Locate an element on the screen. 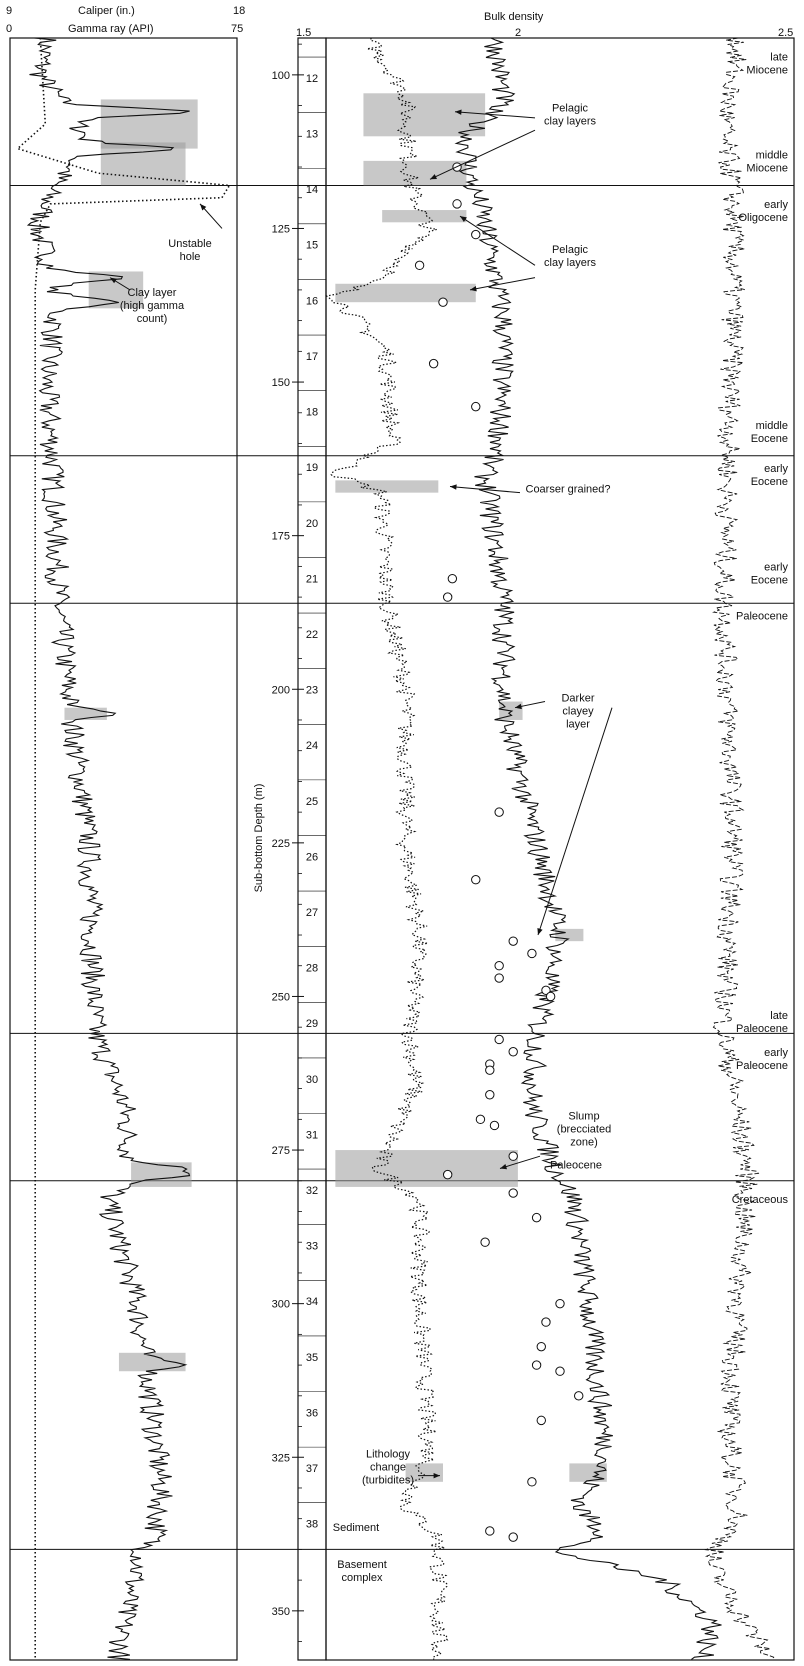  stage-label-6: Paleocene is located at coordinates (762, 617).